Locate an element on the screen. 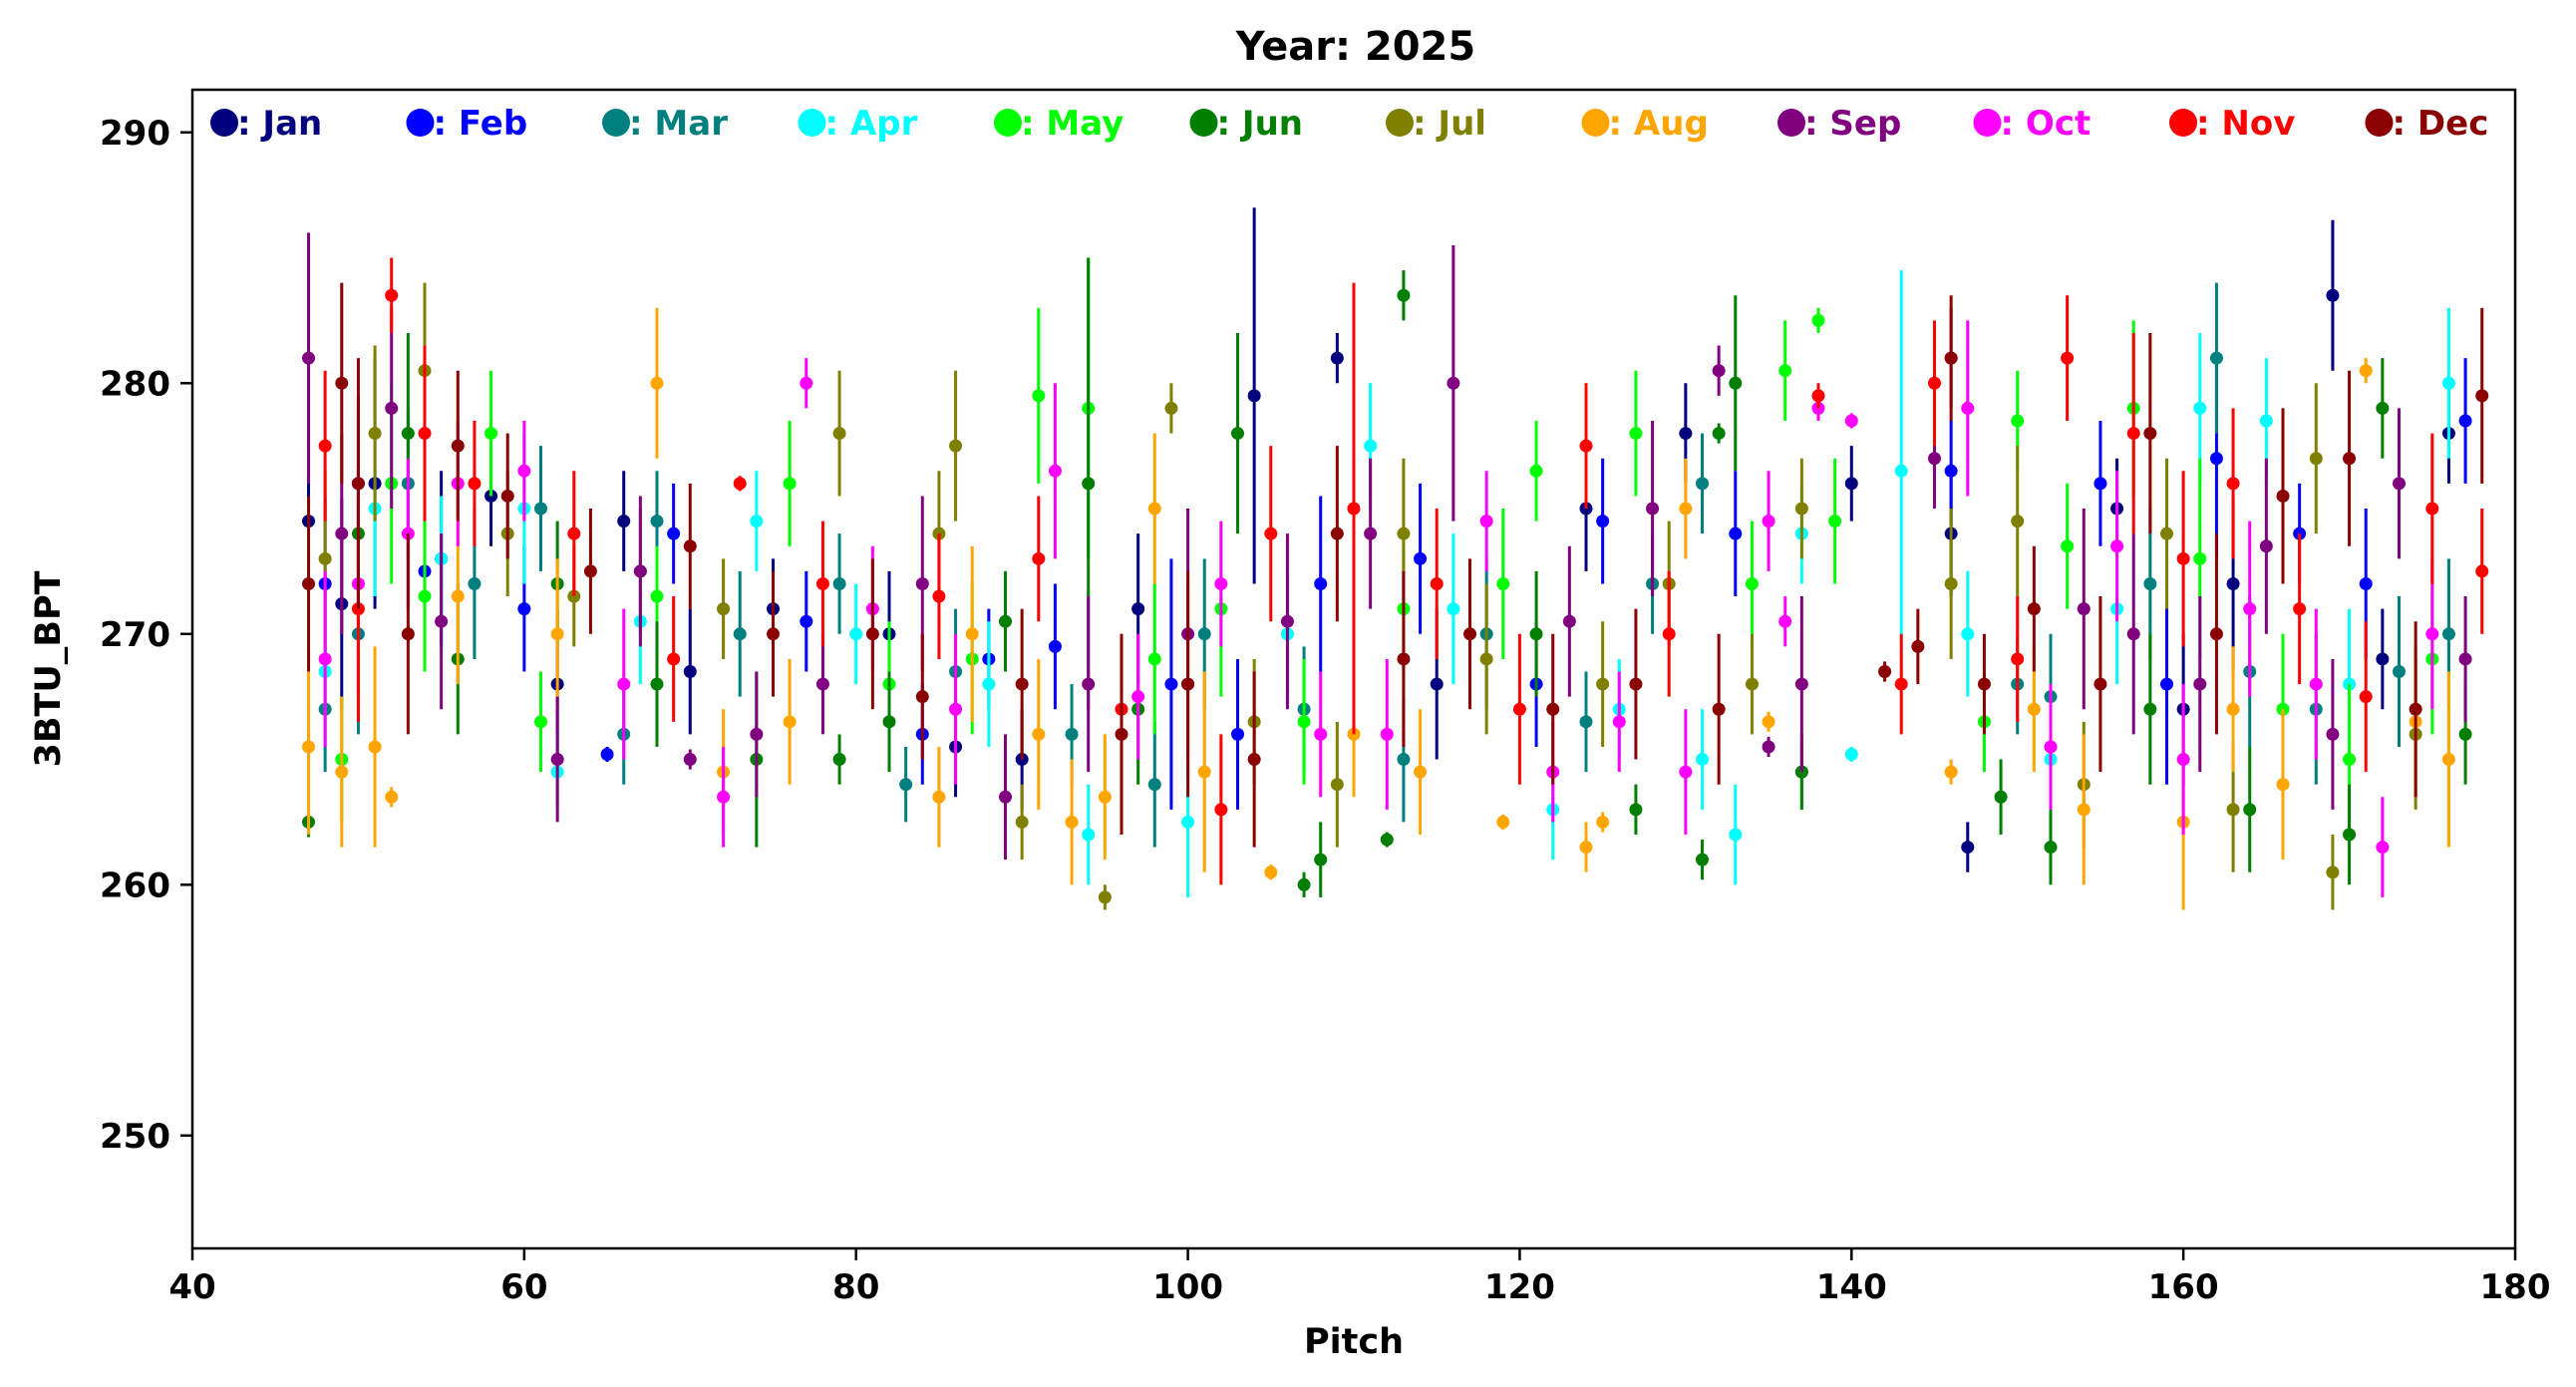 This screenshot has height=1387, width=2576. x-tick-label: 60 is located at coordinates (523, 1287).